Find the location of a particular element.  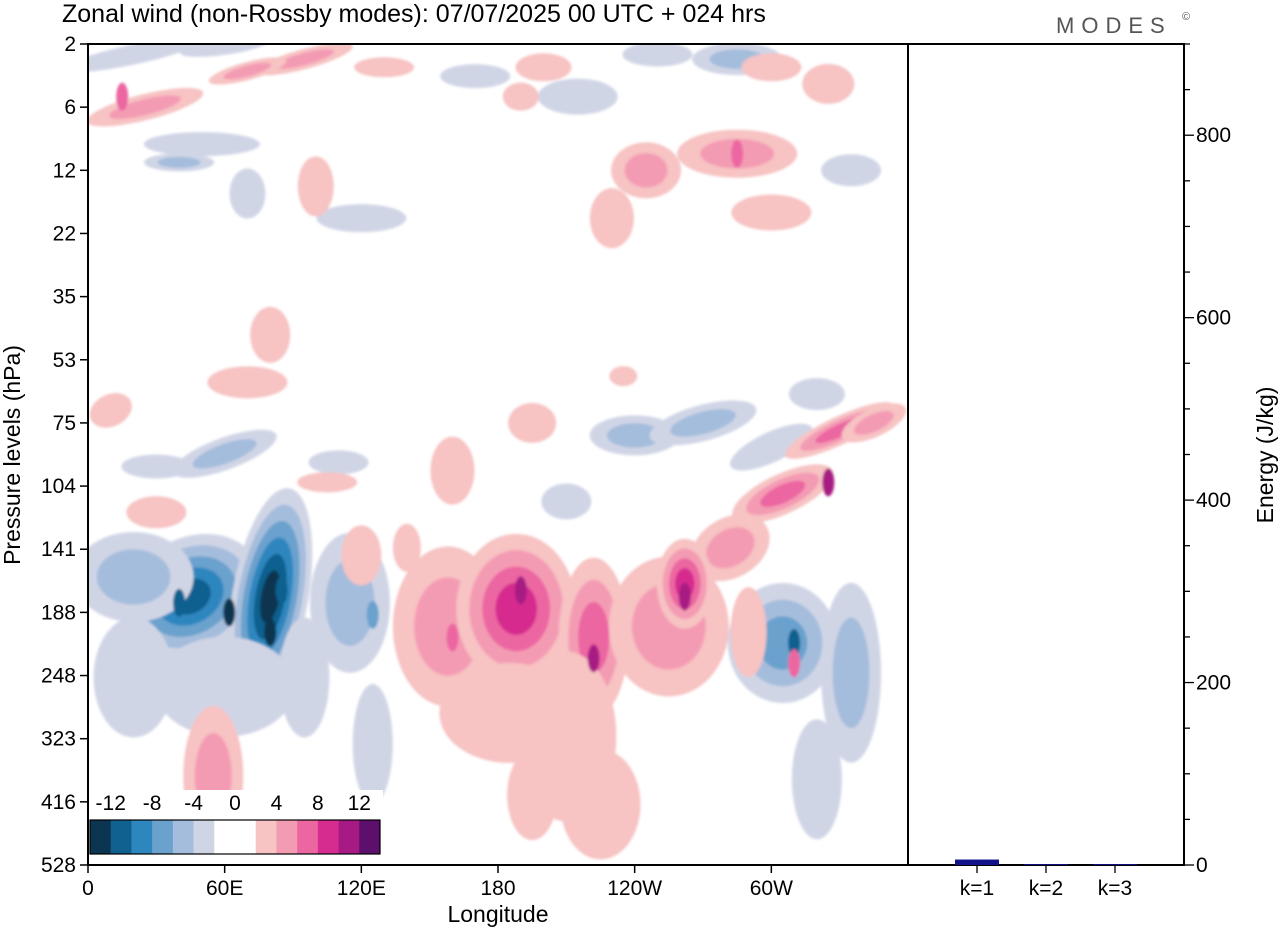

pressure-tick-label: 104 is located at coordinates (58, 486).